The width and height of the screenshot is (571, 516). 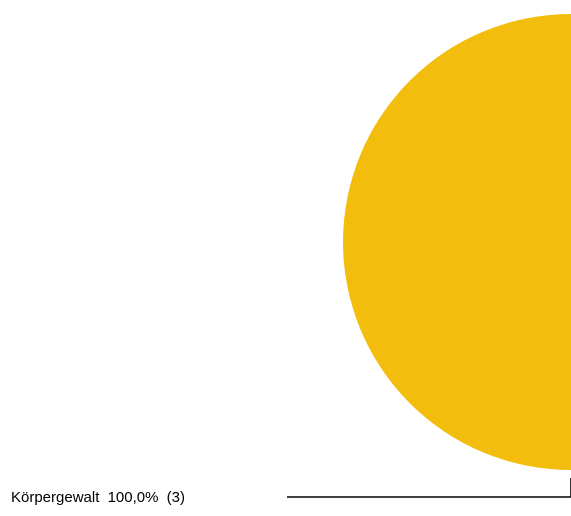 I want to click on slice-label-percent: 100,0%, so click(x=133, y=497).